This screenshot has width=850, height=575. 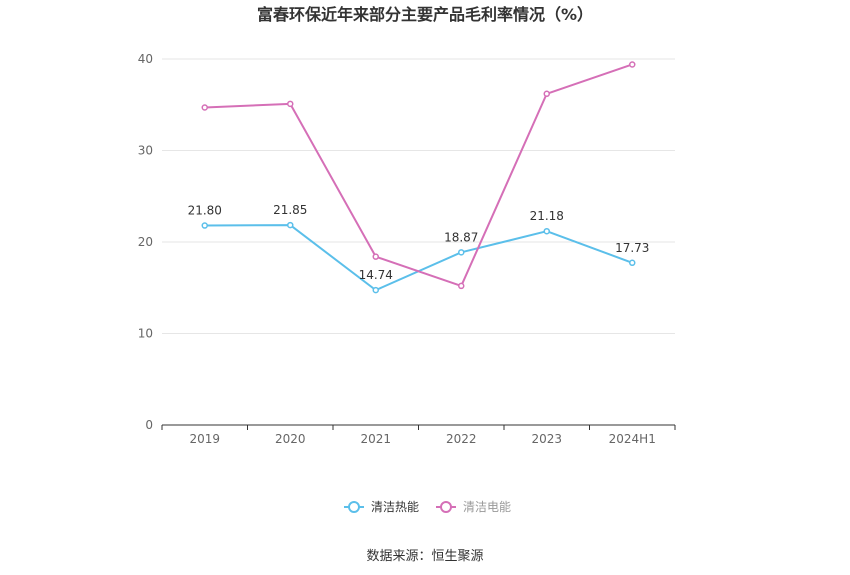 What do you see at coordinates (547, 216) in the screenshot?
I see `data-label: 21.18` at bounding box center [547, 216].